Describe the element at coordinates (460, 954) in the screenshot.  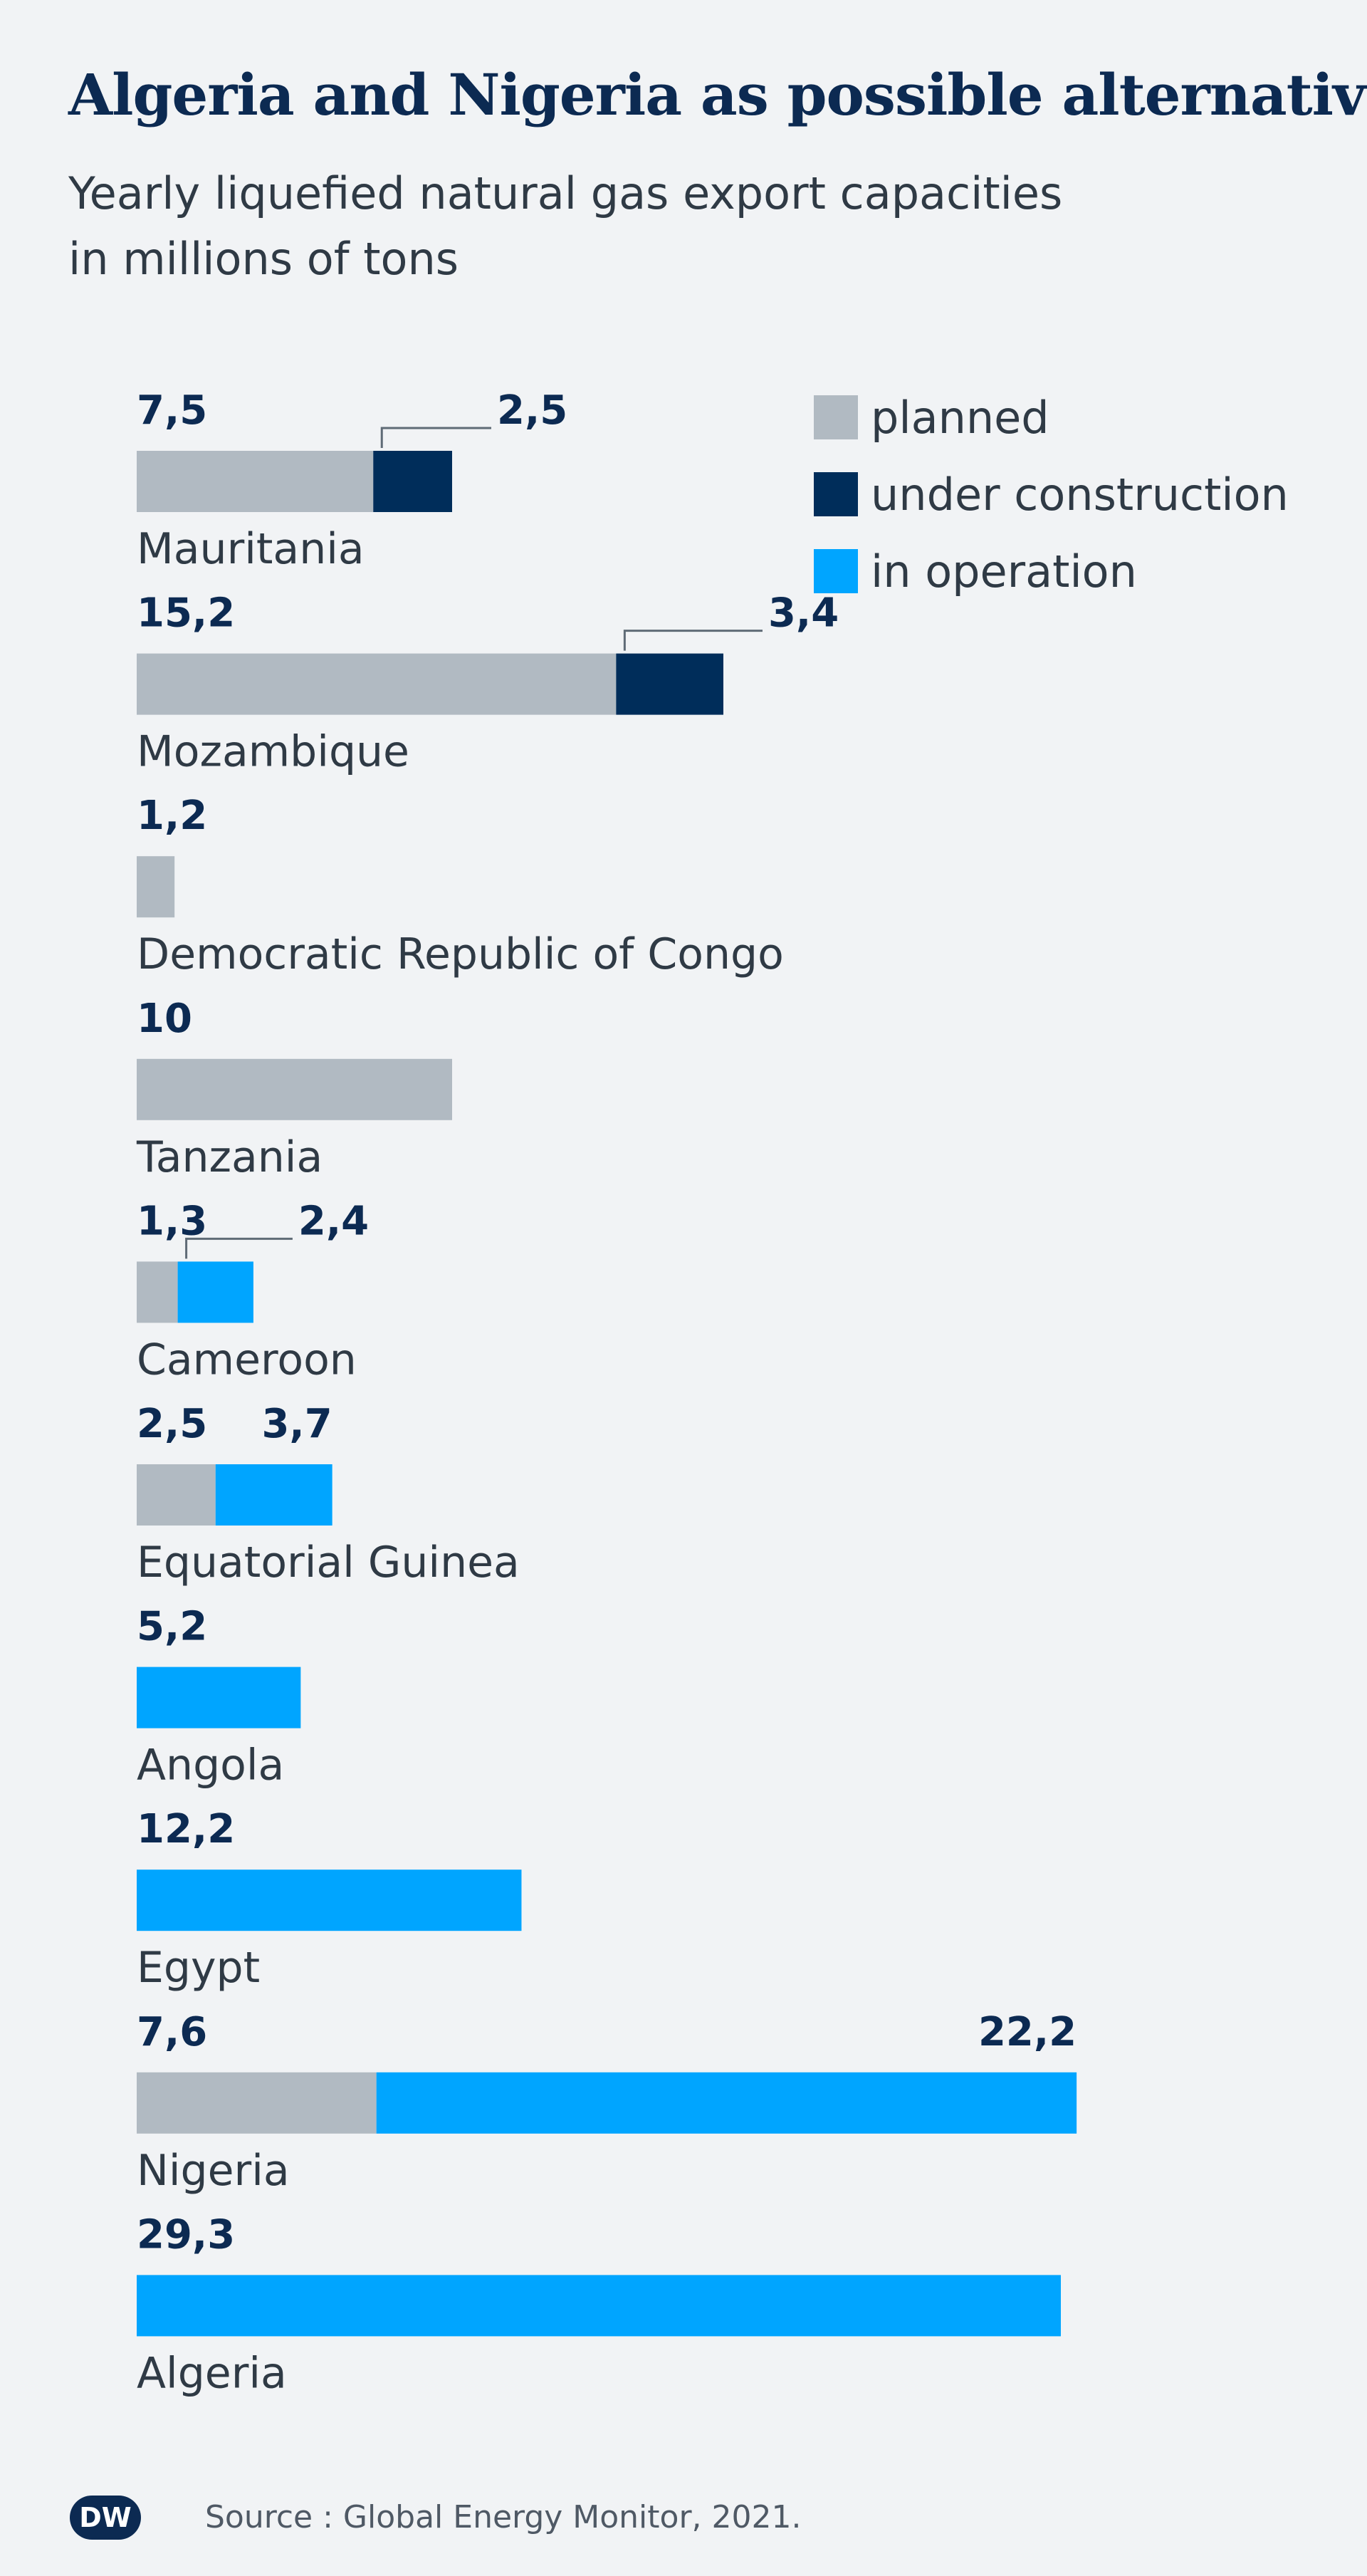
I see `category-label-democratic-republic-of-congo: Democratic Republic of Congo` at that location.